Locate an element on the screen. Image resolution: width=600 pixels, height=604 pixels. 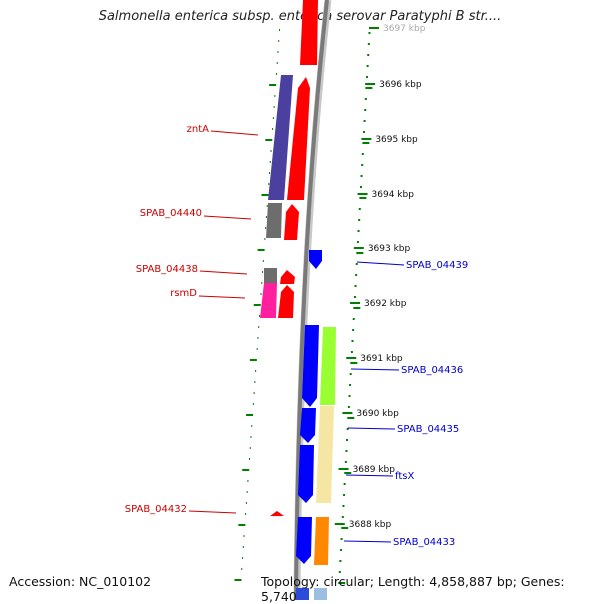
ruler-label: 3696 kbp is located at coordinates (400, 85).